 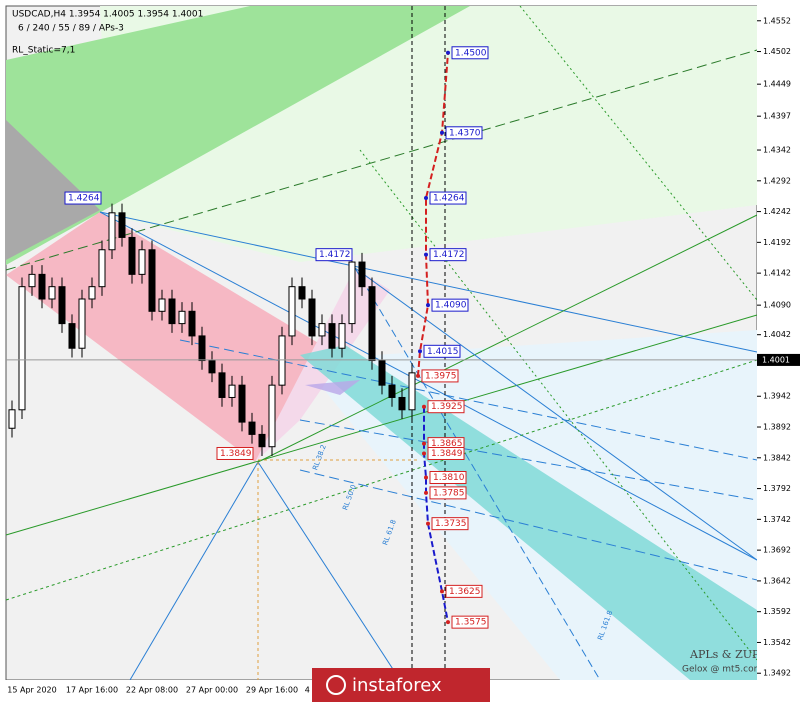 What do you see at coordinates (71, 29) in the screenshot?
I see `indicator-line: 6 / 240 / 55 / 89 / APs-3` at bounding box center [71, 29].